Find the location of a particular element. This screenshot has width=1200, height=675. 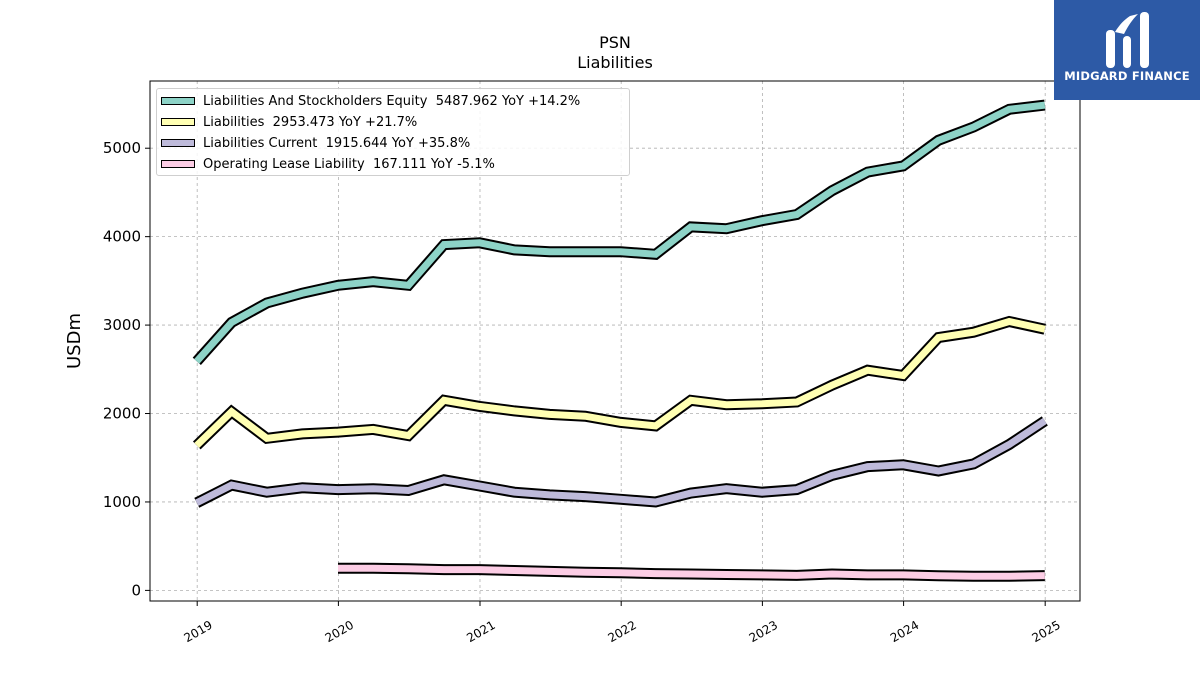

y-tick-label: 4000 is located at coordinates (122, 237).